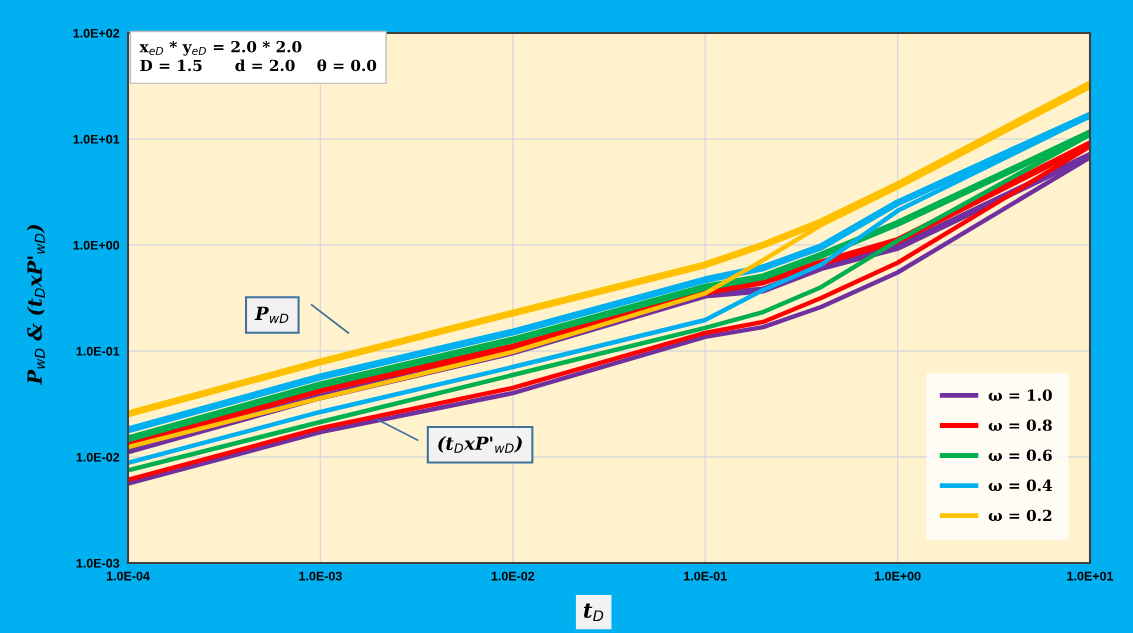  I want to click on x-tick-label: 1.0E+01, so click(1090, 576).